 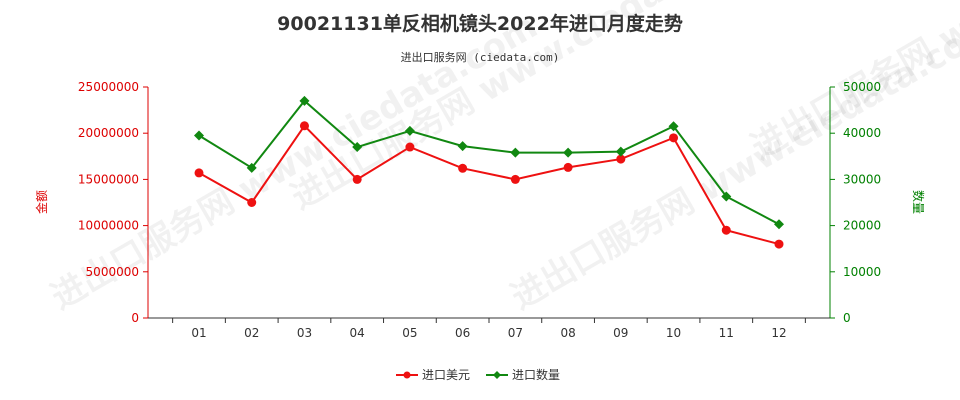 What do you see at coordinates (251, 333) in the screenshot?
I see `x-tick-label: 02` at bounding box center [251, 333].